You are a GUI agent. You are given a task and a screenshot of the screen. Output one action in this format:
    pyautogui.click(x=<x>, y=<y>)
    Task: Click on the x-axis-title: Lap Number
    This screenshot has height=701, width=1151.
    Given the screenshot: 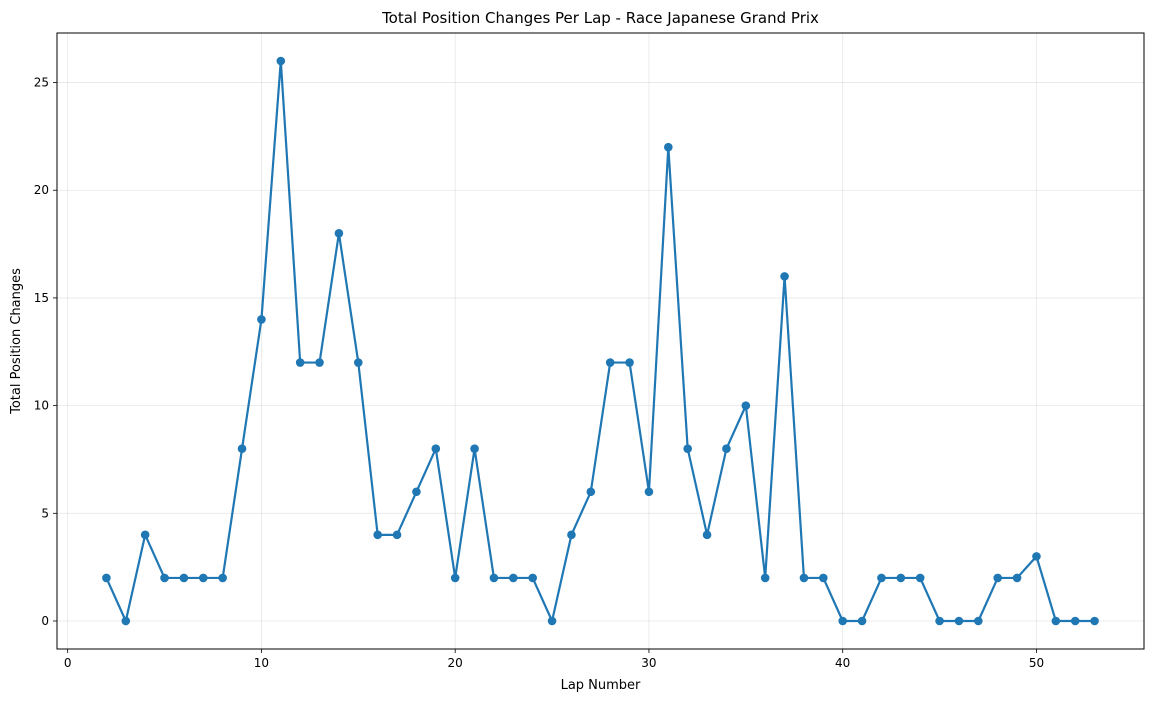 What is the action you would take?
    pyautogui.click(x=601, y=685)
    